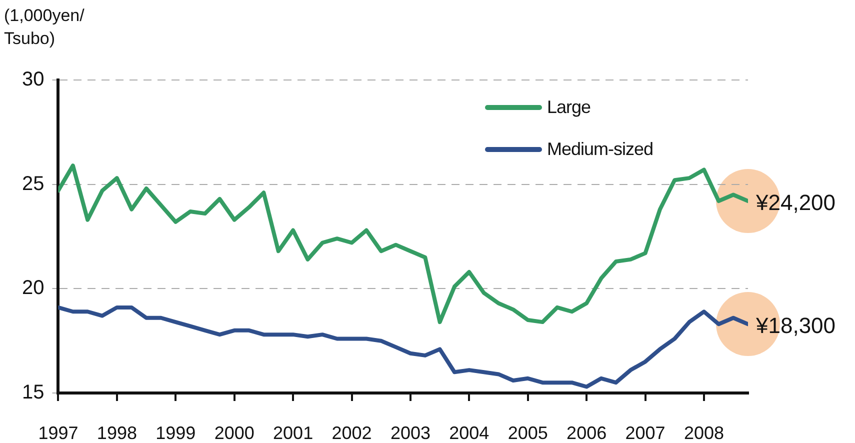 The image size is (855, 443). I want to click on x-tick-label: 1997, so click(58, 432).